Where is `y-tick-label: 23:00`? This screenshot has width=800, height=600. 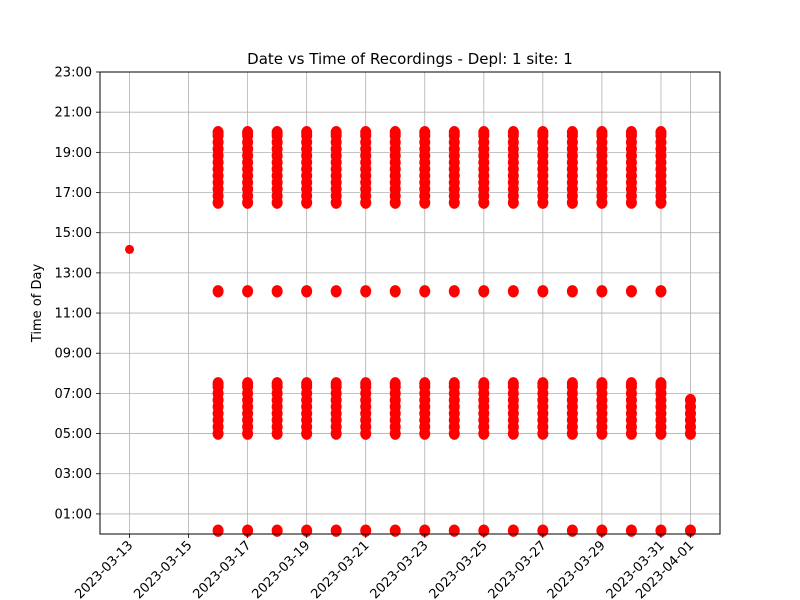 y-tick-label: 23:00 is located at coordinates (73, 73).